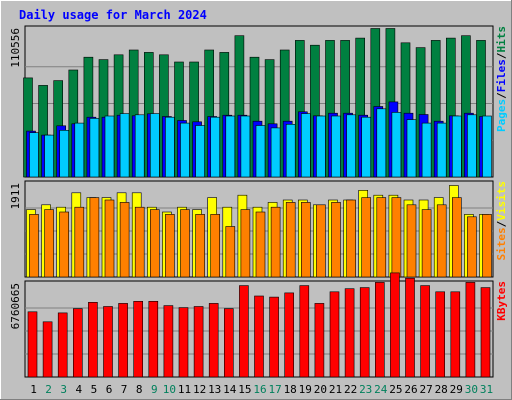 This screenshot has height=400, width=512. What do you see at coordinates (15, 306) in the screenshot?
I see `y-max-label: 6760665` at bounding box center [15, 306].